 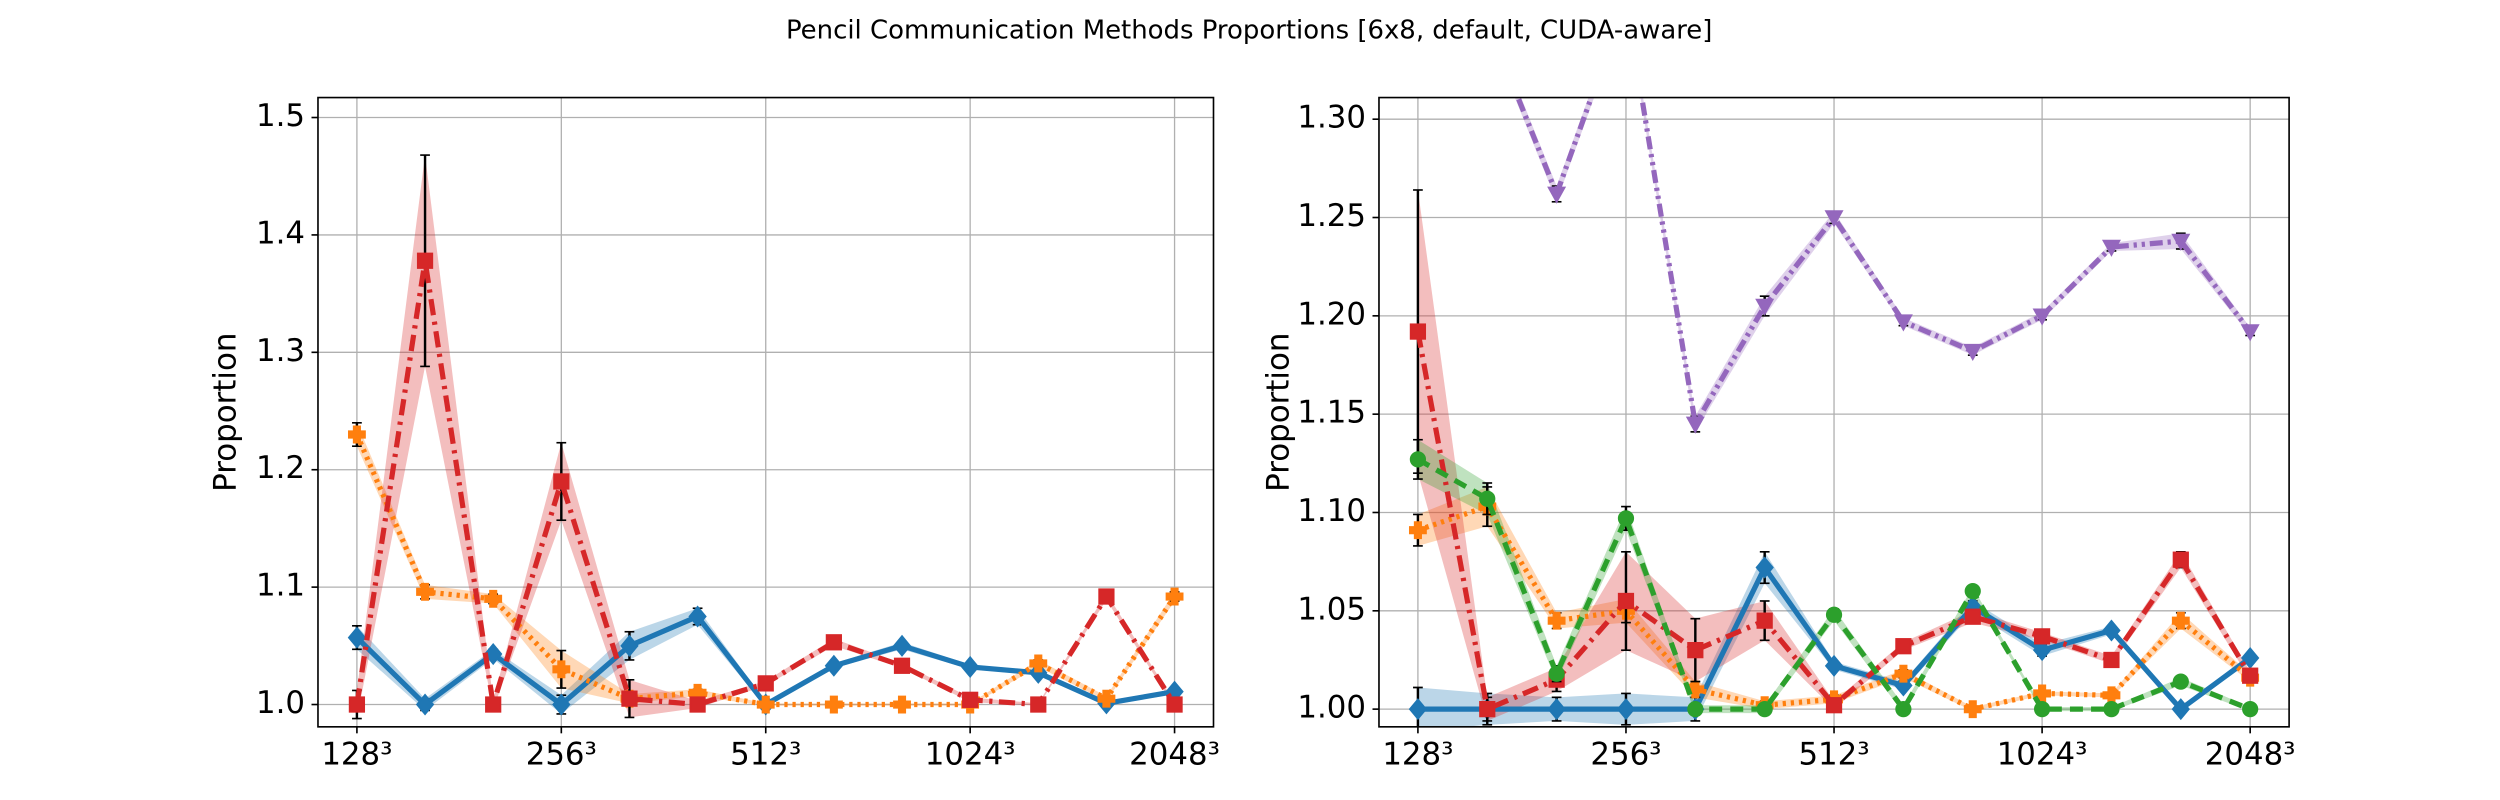 I want to click on y-tick-label: 1.4, so click(x=280, y=233).